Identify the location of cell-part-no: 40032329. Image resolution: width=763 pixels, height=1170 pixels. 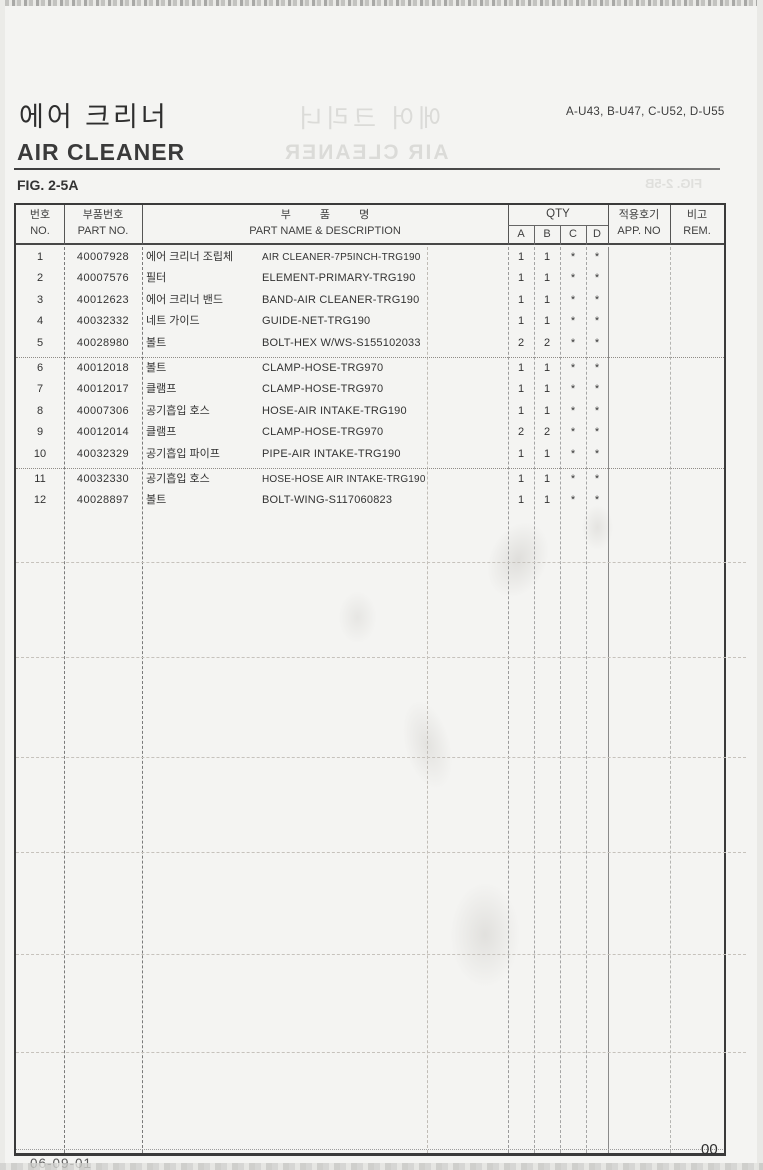
(103, 453).